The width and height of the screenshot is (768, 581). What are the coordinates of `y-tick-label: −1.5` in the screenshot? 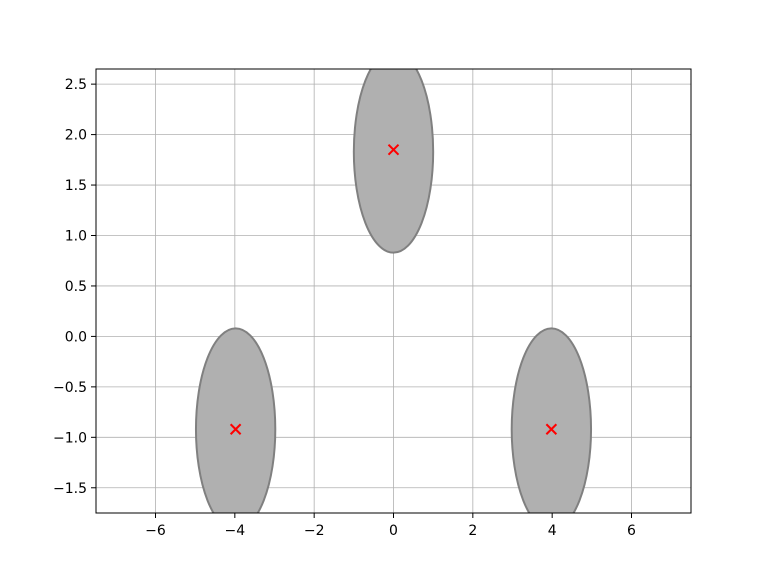 It's located at (70, 489).